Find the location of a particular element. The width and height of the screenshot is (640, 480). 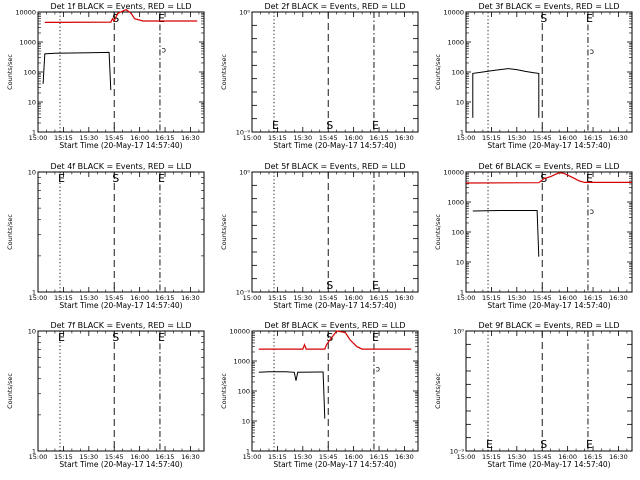

y-tick-label: 10⁻⁹ is located at coordinates (243, 292).